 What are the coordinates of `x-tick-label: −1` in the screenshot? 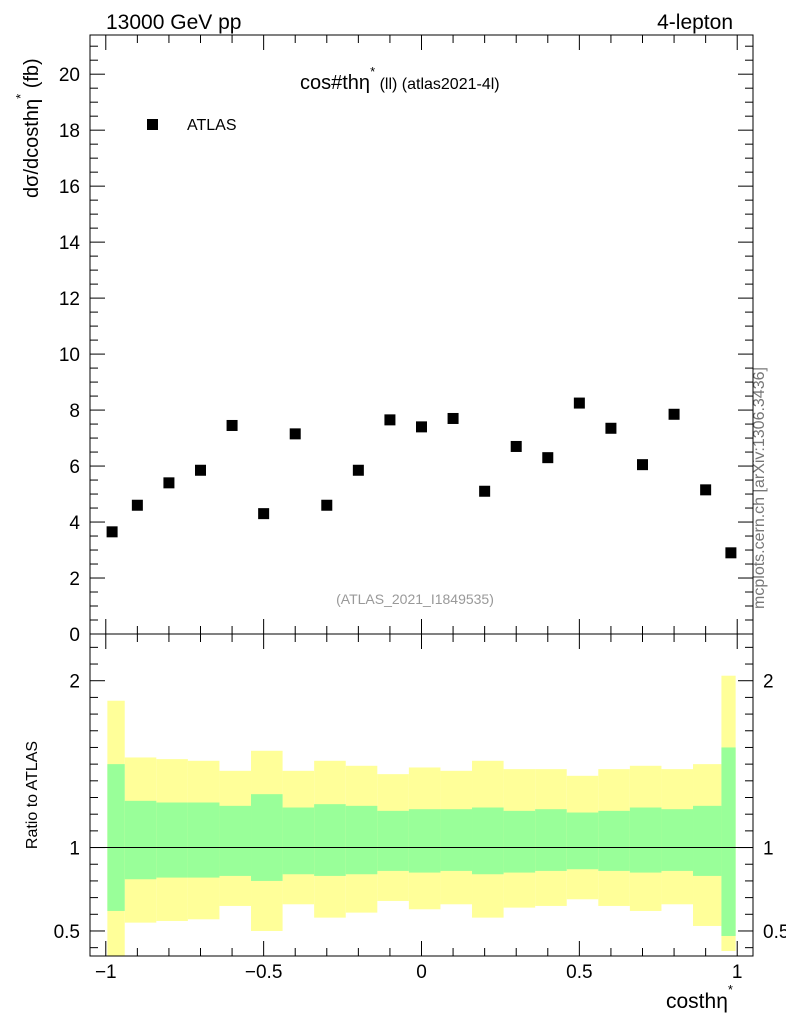 It's located at (106, 972).